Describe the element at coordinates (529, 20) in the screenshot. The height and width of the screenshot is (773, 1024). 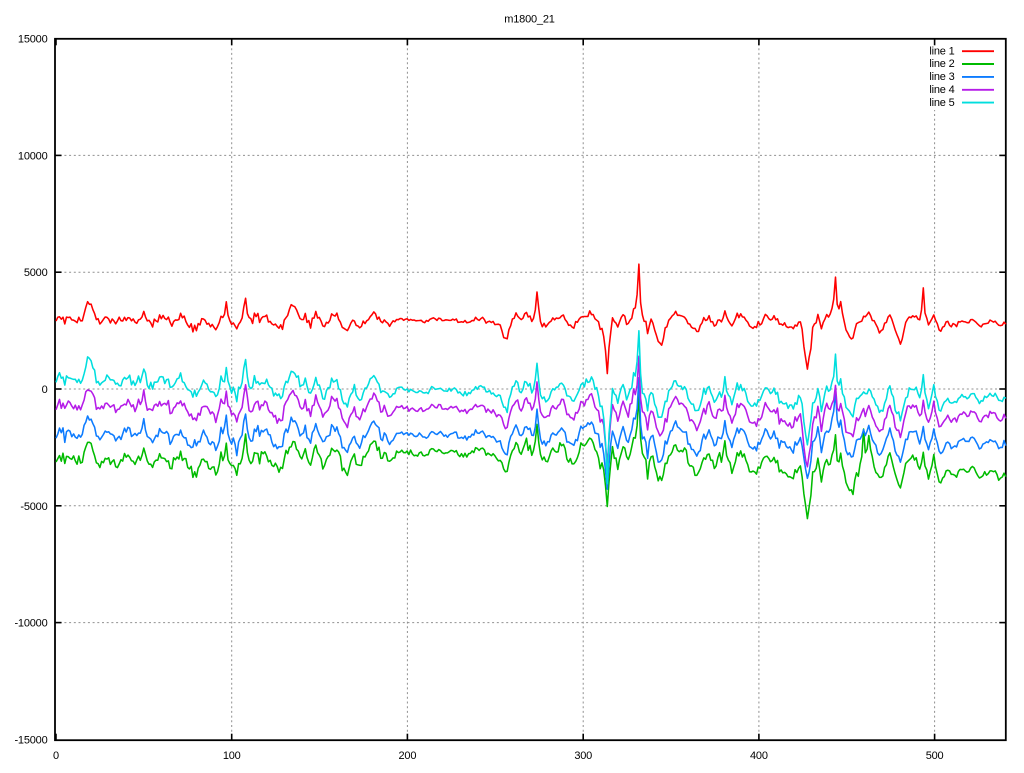
I see `svg-text: m1800_21` at that location.